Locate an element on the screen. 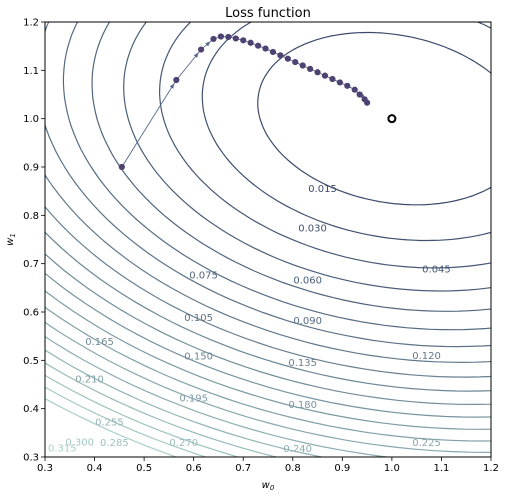 The width and height of the screenshot is (507, 498). contour-label: 0.045 is located at coordinates (436, 269).